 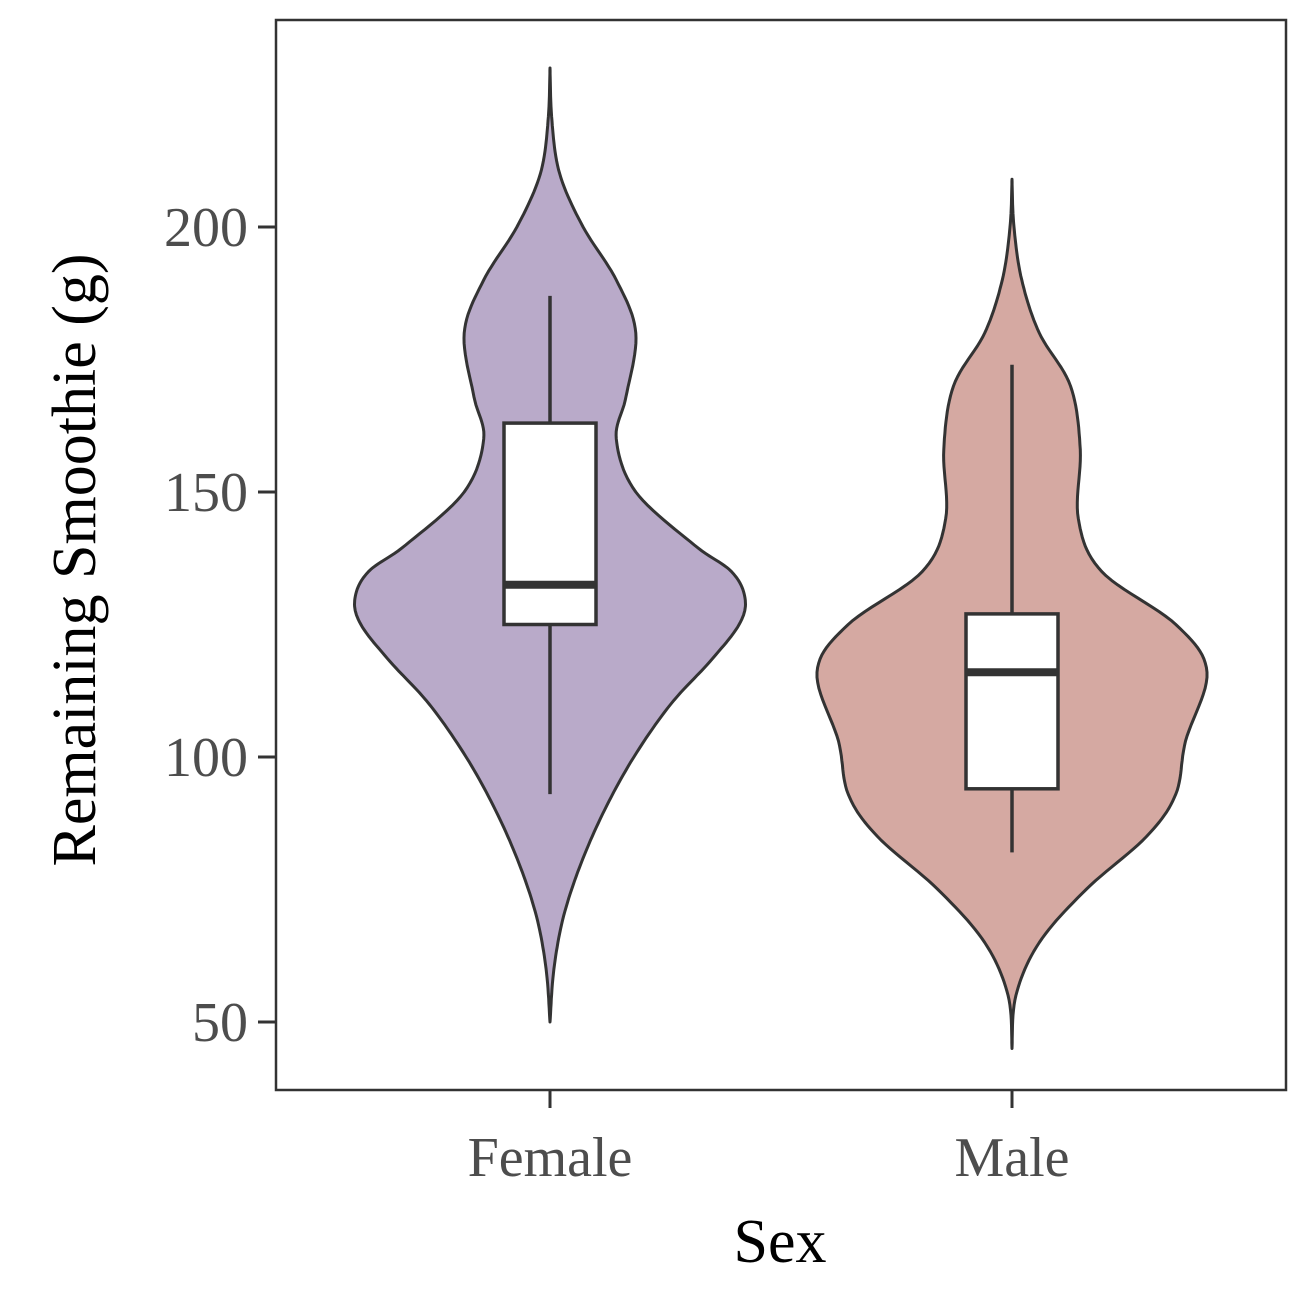 What do you see at coordinates (780, 1242) in the screenshot?
I see `x-axis-title: Sex` at bounding box center [780, 1242].